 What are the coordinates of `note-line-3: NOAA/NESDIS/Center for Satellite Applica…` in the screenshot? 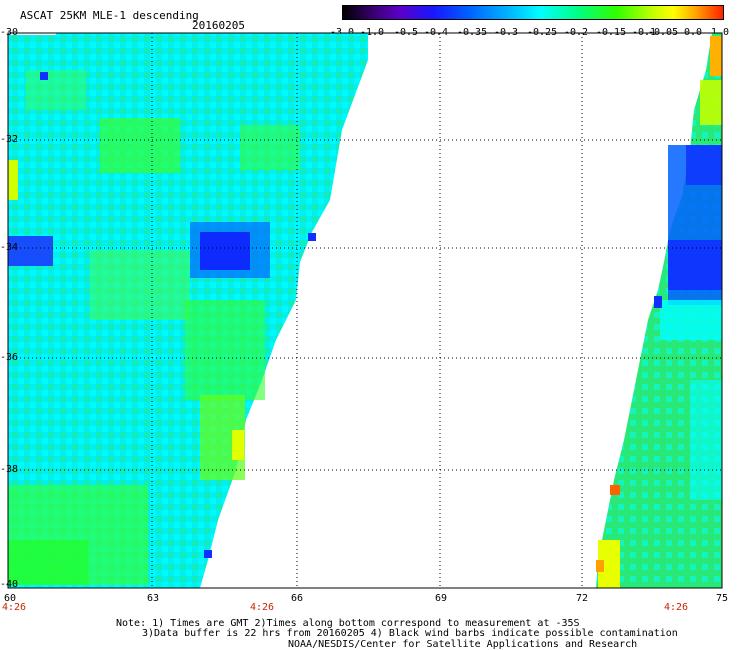 It's located at (463, 644).